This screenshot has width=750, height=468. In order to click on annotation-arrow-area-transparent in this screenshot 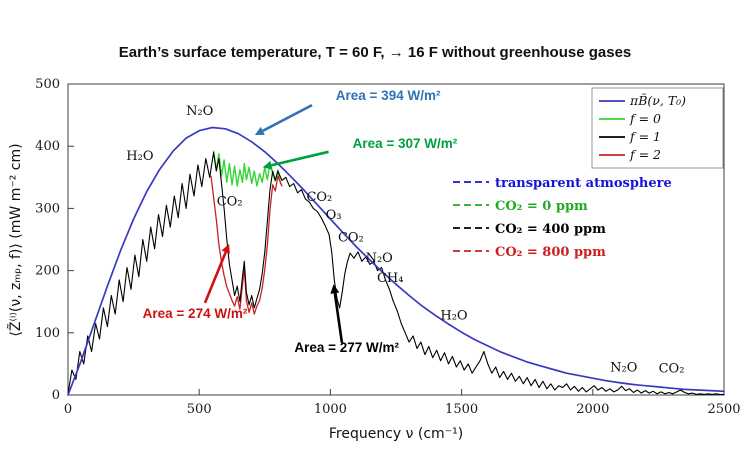, I will do `click(287, 117)`.